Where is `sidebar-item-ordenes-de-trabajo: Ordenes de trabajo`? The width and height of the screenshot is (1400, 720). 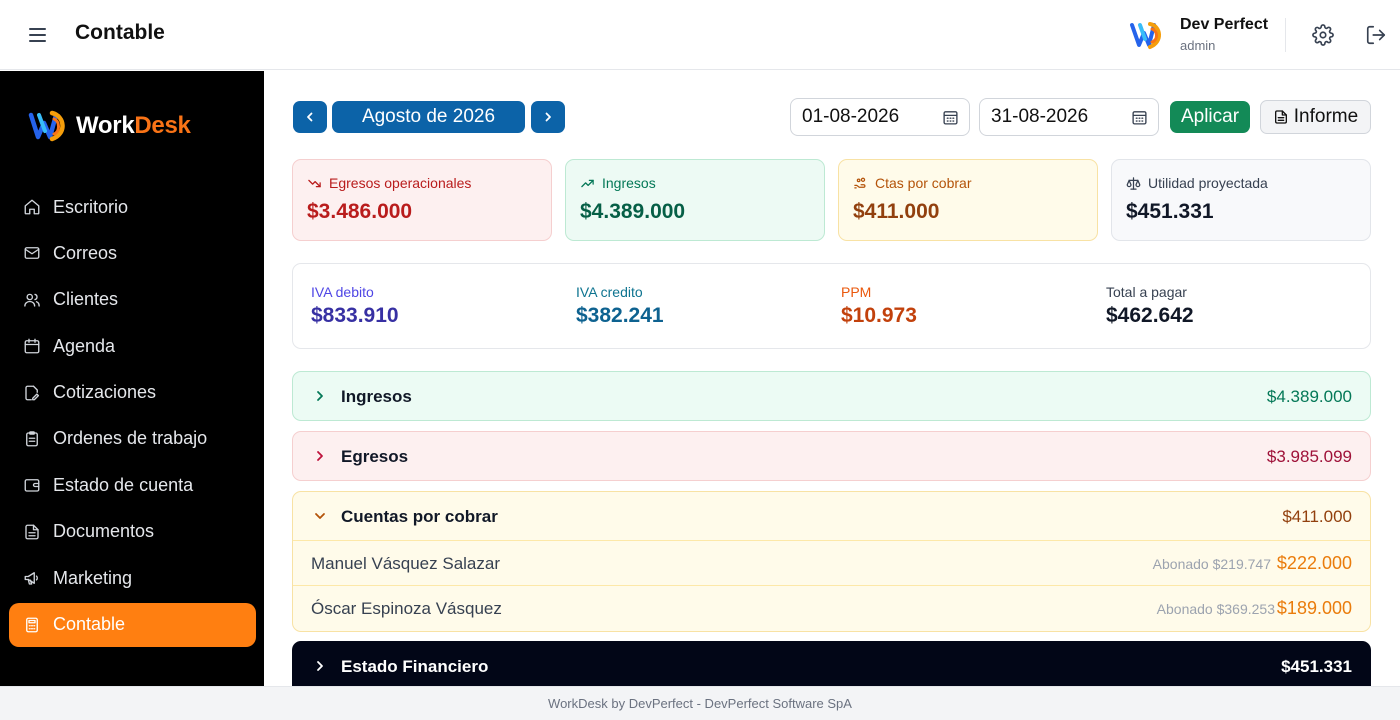 sidebar-item-ordenes-de-trabajo: Ordenes de trabajo is located at coordinates (132, 439).